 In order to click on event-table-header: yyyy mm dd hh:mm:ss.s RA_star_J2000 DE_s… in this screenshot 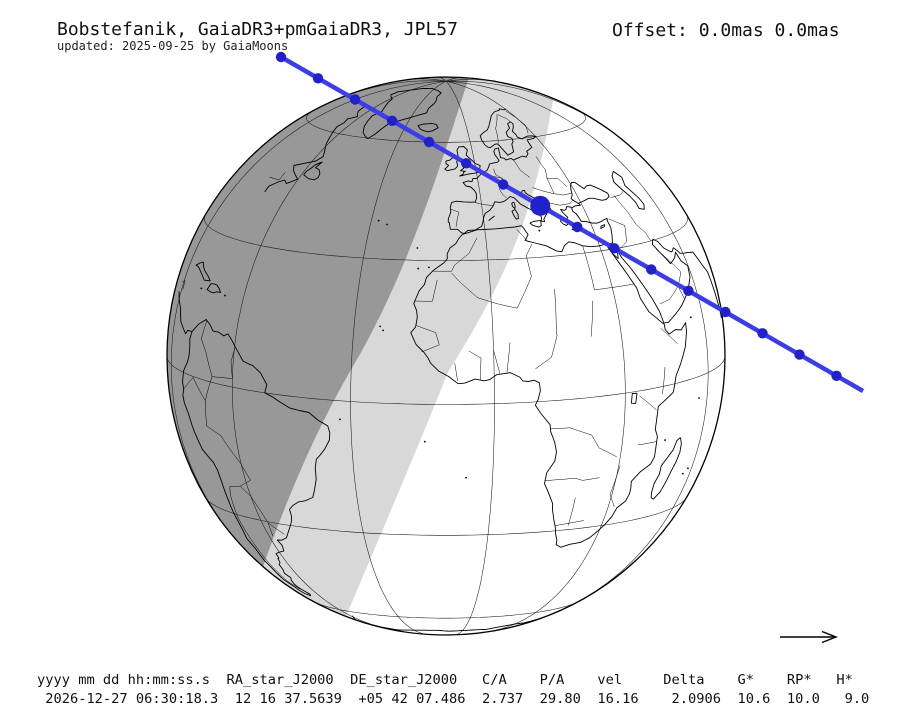, I will do `click(445, 680)`.